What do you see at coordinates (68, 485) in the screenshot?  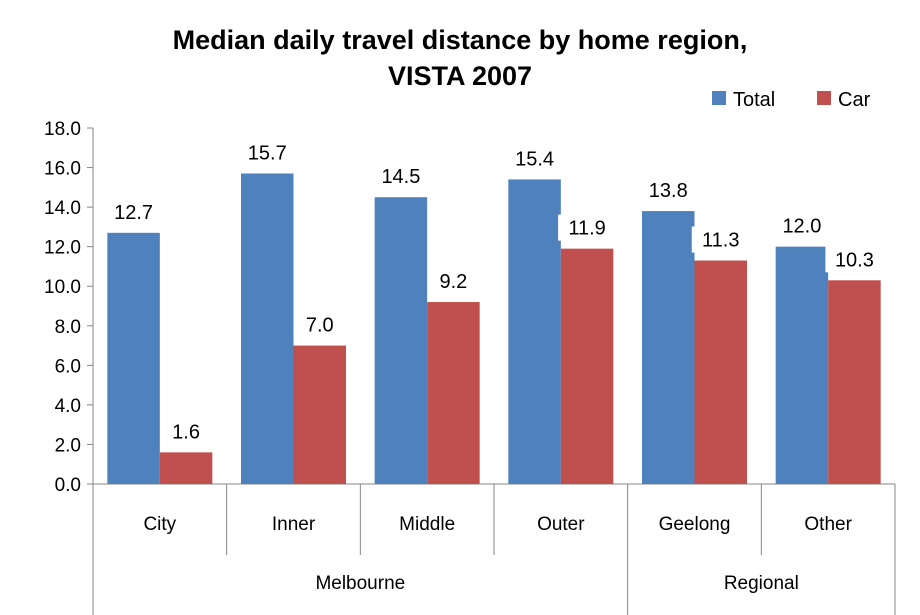 I see `y-tick-label: 0.0` at bounding box center [68, 485].